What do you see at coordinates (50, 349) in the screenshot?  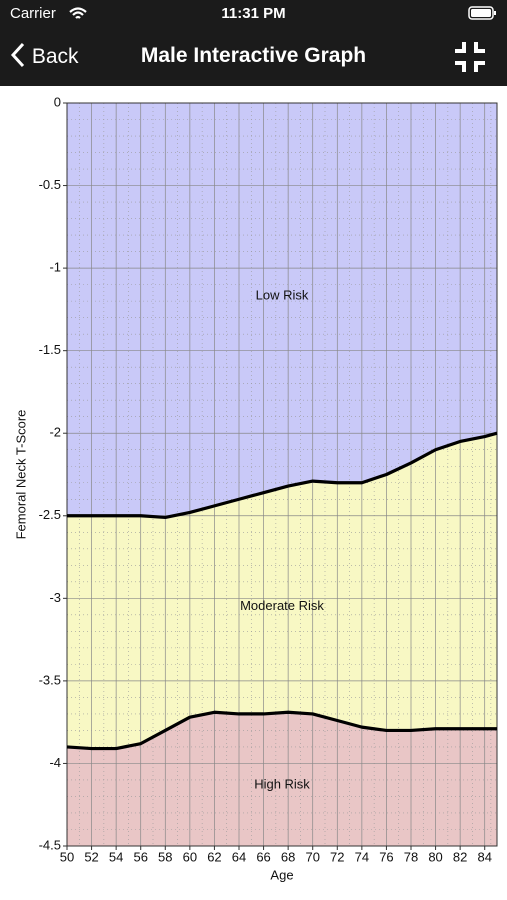 I see `y-tick-label: -1.5` at bounding box center [50, 349].